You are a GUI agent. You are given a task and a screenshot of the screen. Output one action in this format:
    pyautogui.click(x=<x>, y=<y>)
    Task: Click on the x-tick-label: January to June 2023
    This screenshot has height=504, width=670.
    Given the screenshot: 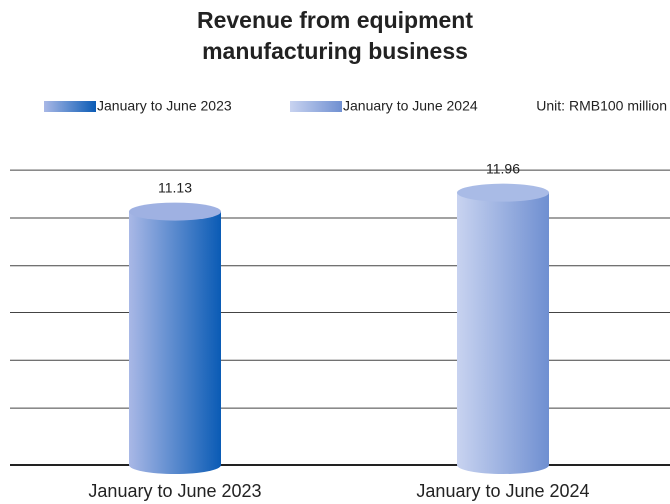 What is the action you would take?
    pyautogui.click(x=174, y=491)
    